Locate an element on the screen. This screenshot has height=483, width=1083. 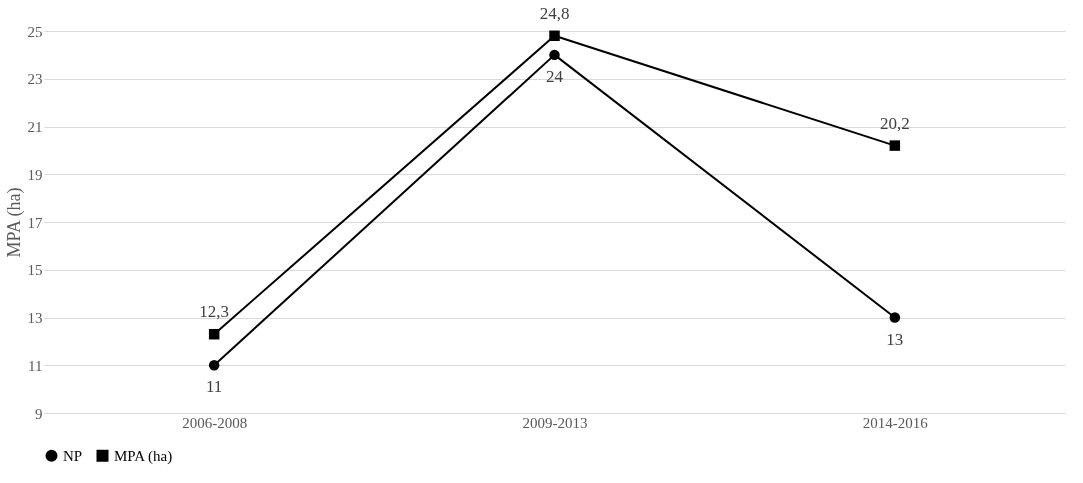
data-label: 20,2 is located at coordinates (894, 123).